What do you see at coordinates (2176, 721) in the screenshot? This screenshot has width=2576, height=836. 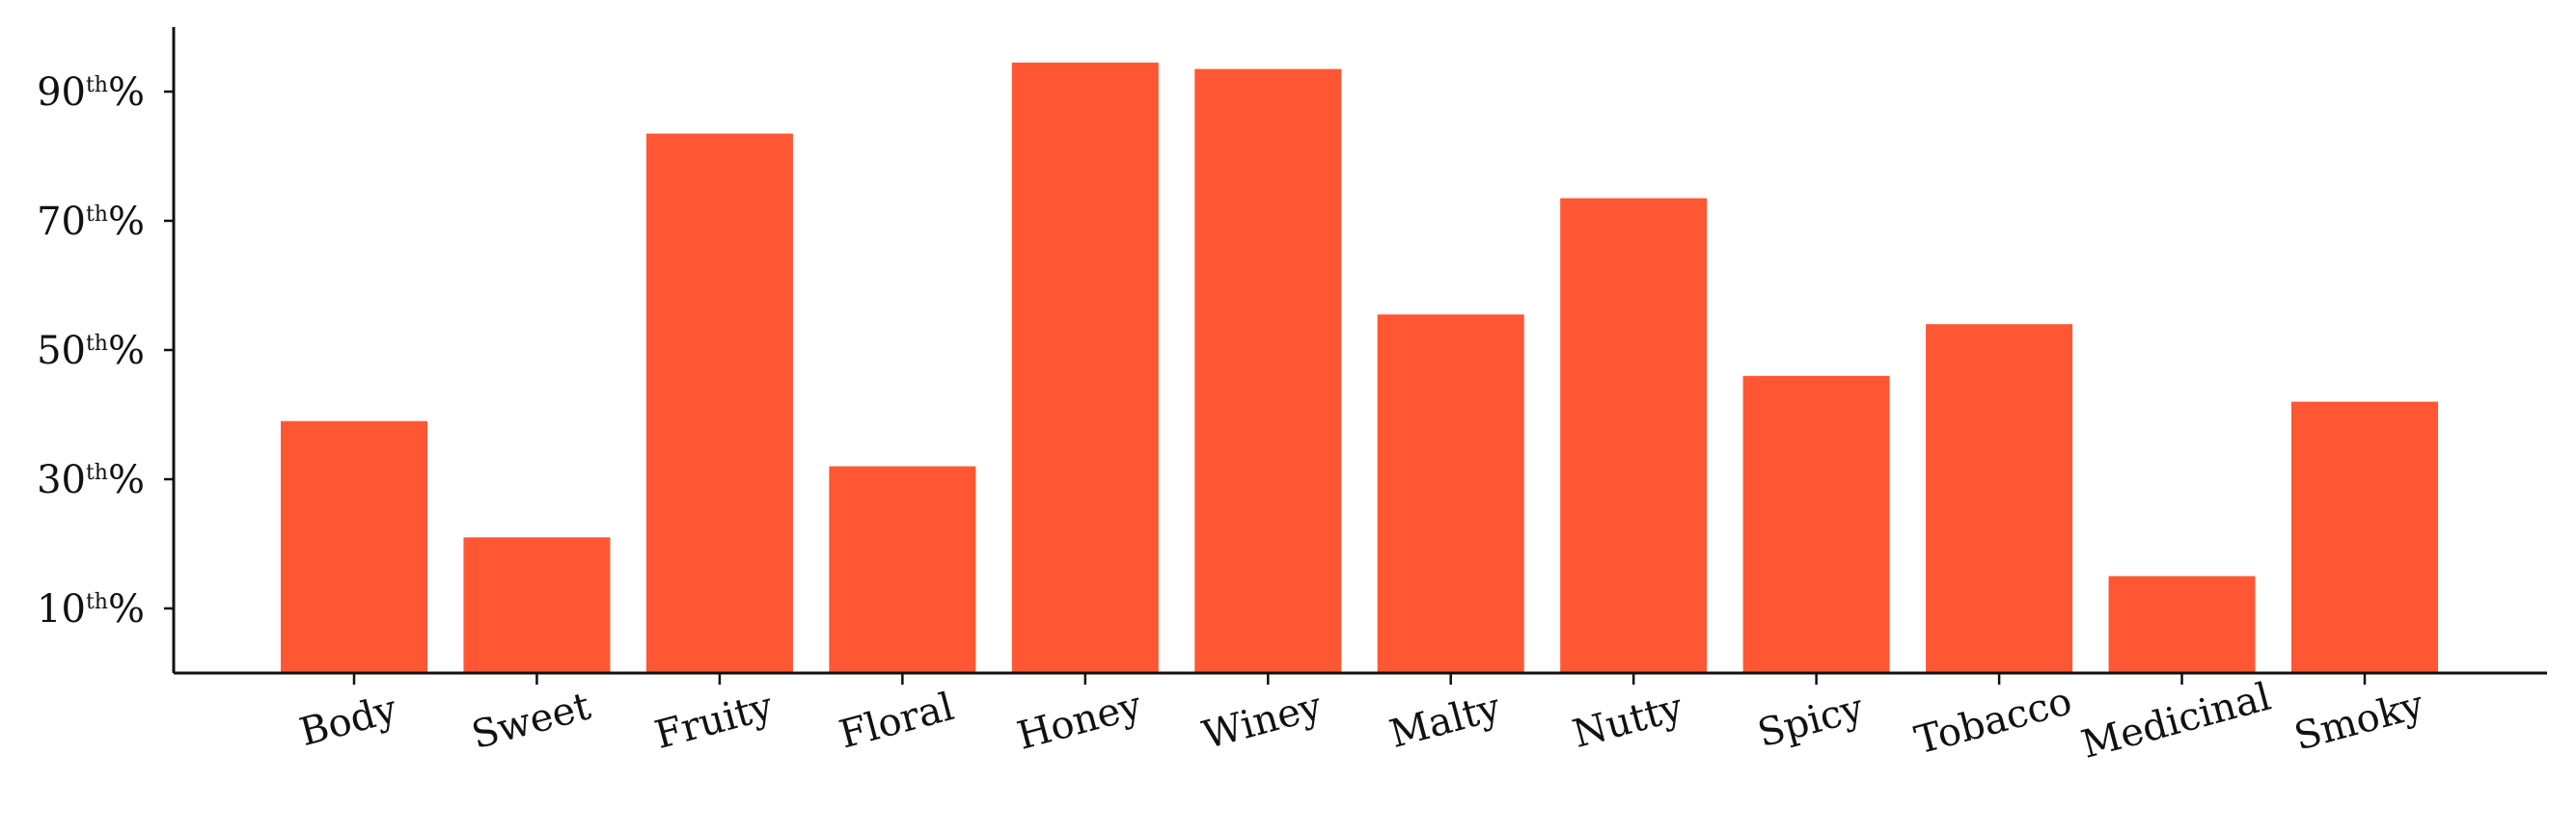 I see `x-tick-label-medicinal: Medicinal` at bounding box center [2176, 721].